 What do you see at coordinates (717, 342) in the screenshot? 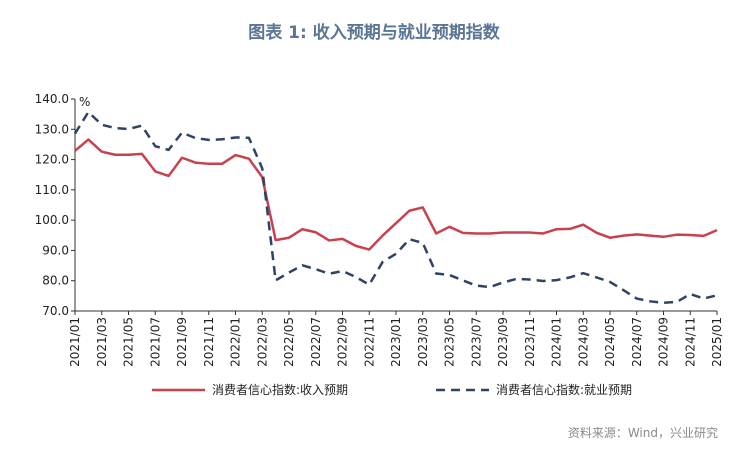
I see `x-tick-label: 2025/01` at bounding box center [717, 342].